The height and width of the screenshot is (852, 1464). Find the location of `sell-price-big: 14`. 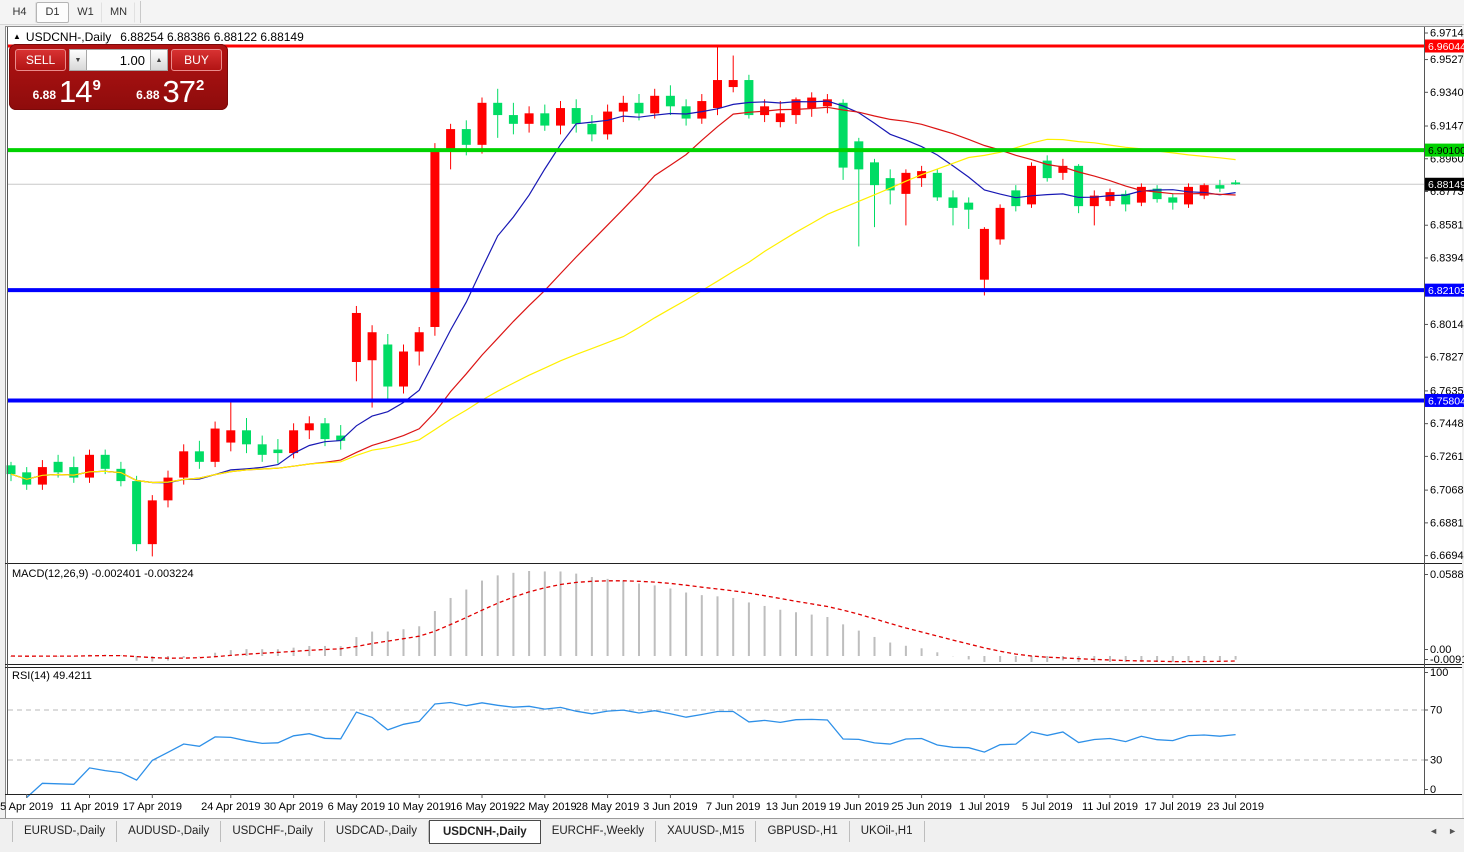

sell-price-big: 14 is located at coordinates (75, 91).